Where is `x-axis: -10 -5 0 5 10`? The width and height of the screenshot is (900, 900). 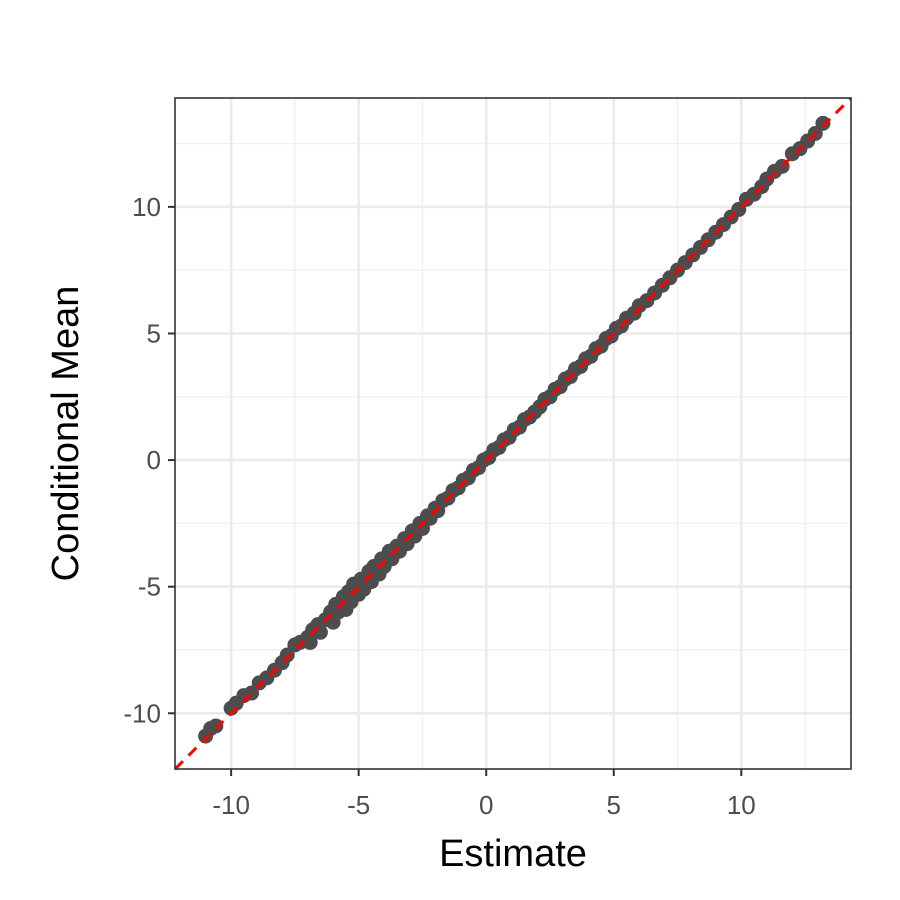
x-axis: -10 -5 0 5 10 is located at coordinates (484, 794).